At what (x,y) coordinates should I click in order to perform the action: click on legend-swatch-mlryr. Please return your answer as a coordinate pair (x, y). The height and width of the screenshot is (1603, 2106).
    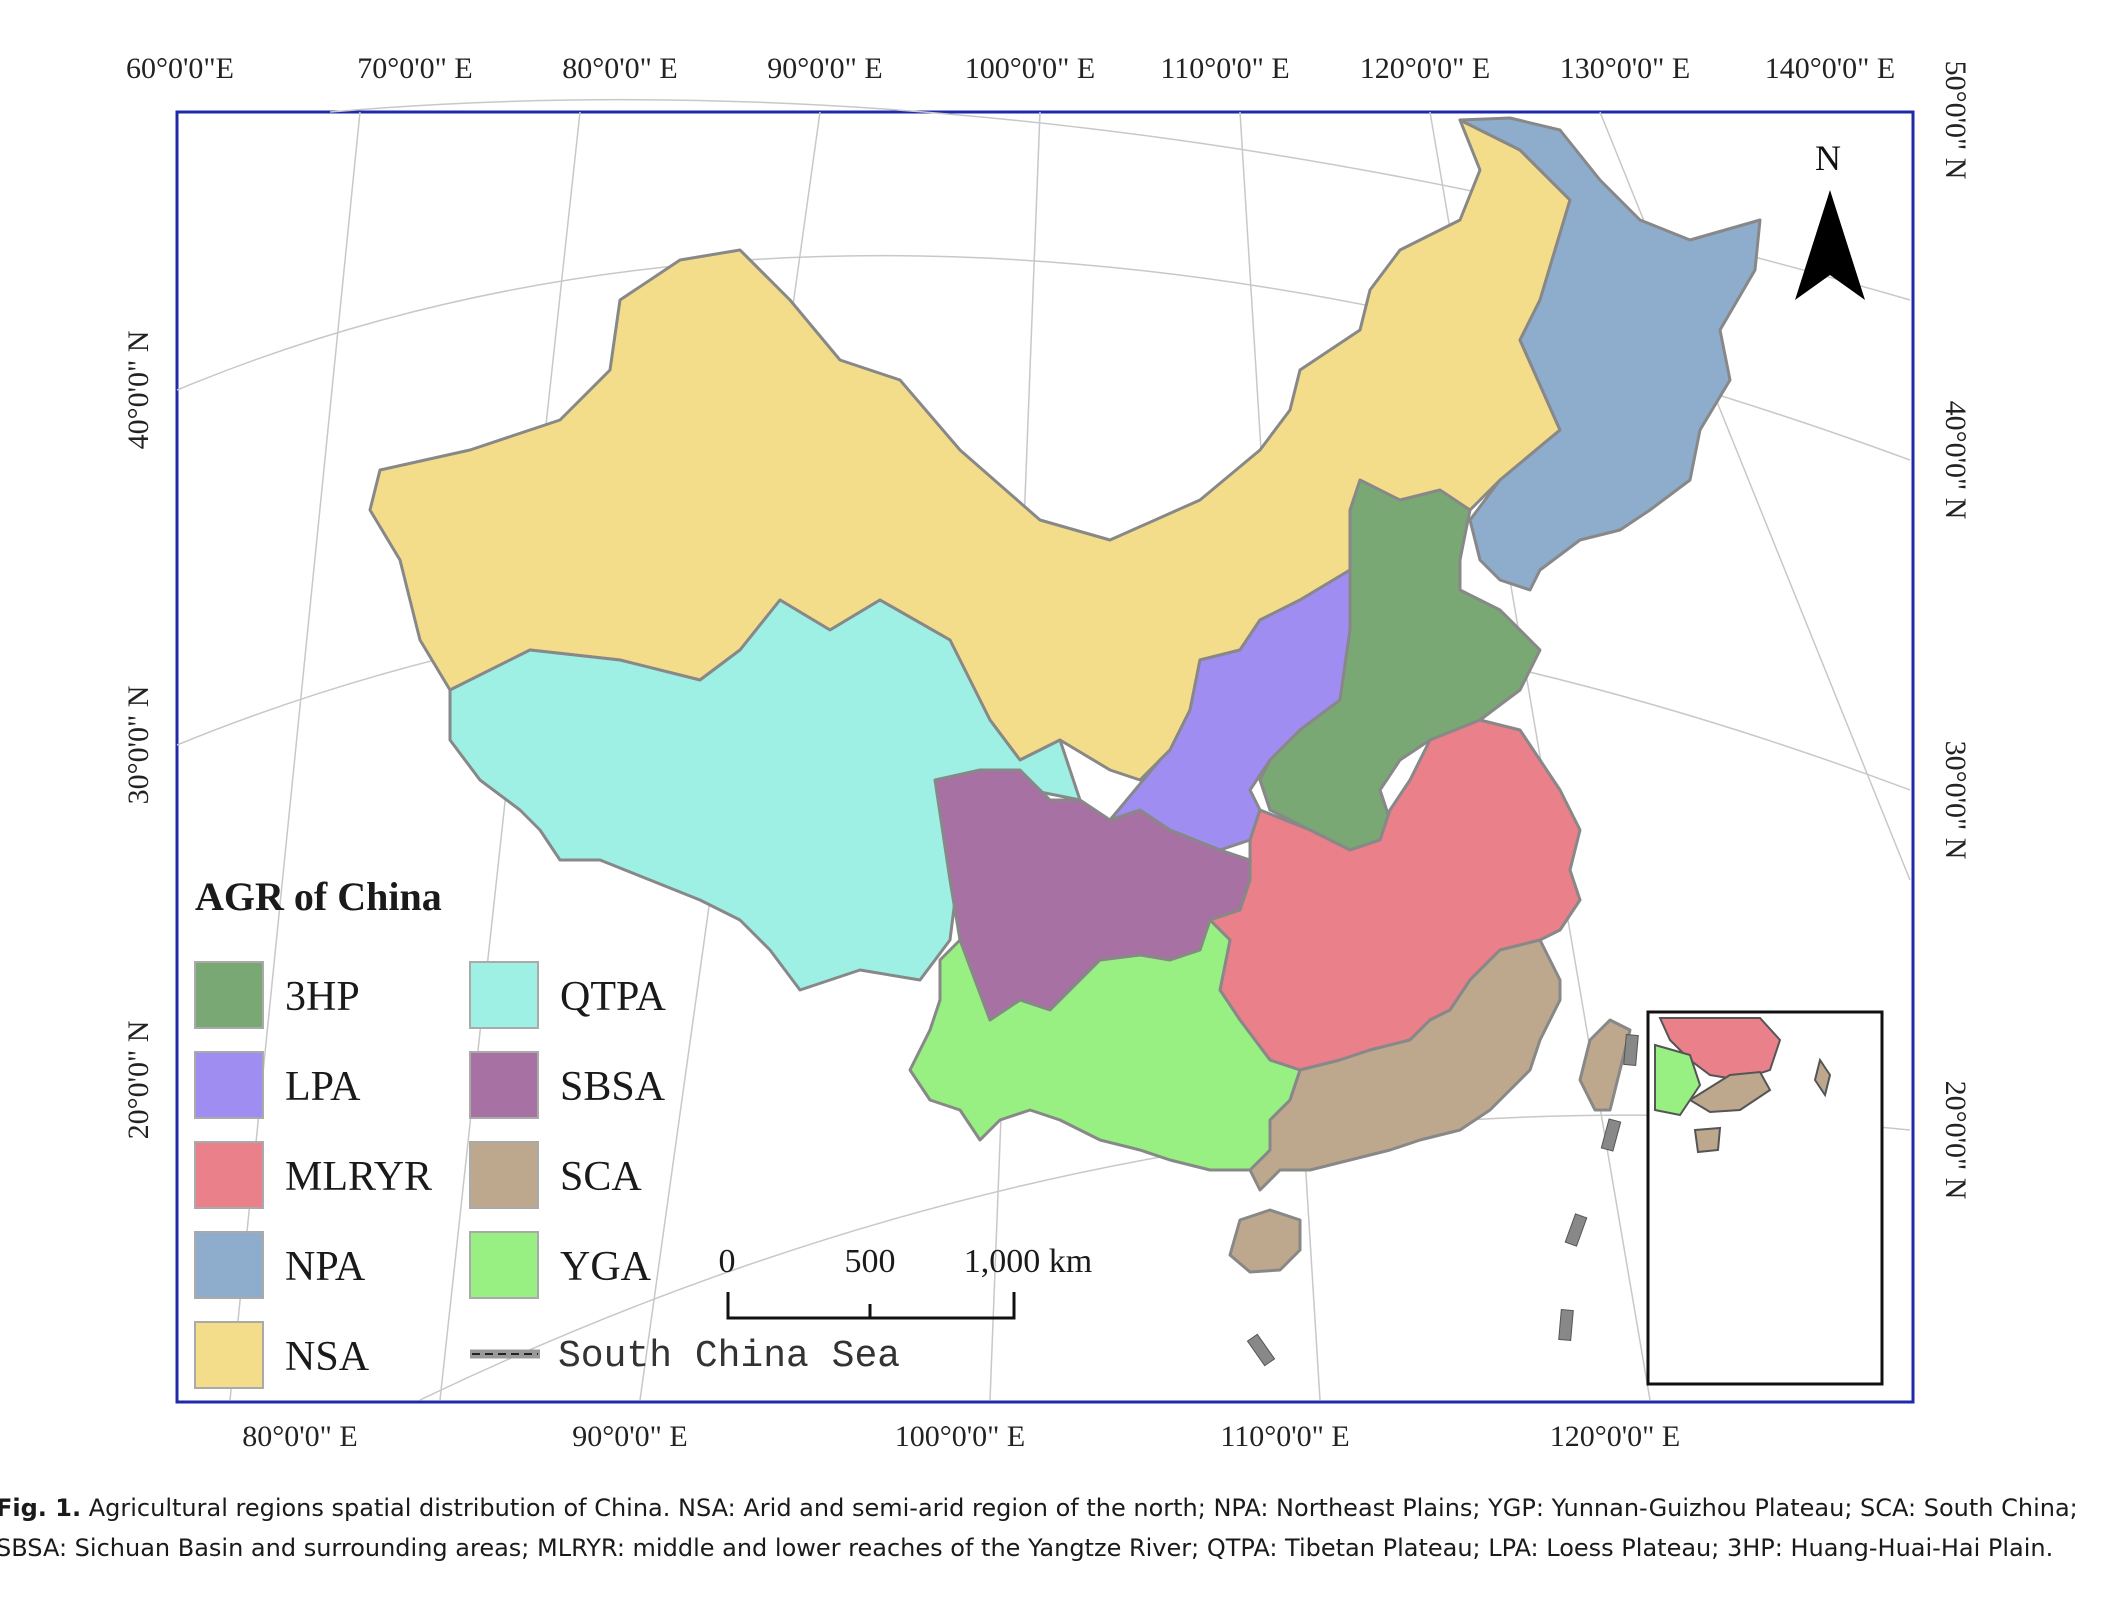
    Looking at the image, I should click on (229, 1175).